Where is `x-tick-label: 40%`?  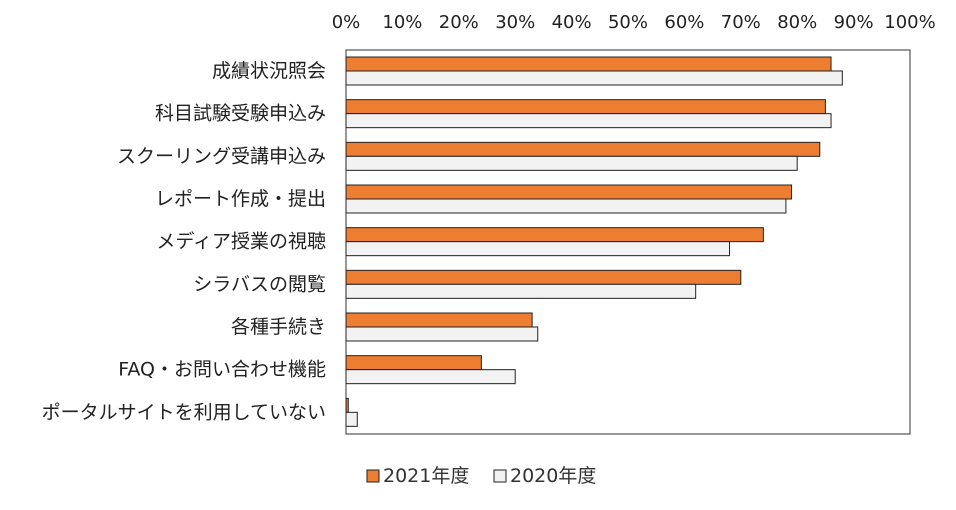
x-tick-label: 40% is located at coordinates (572, 22).